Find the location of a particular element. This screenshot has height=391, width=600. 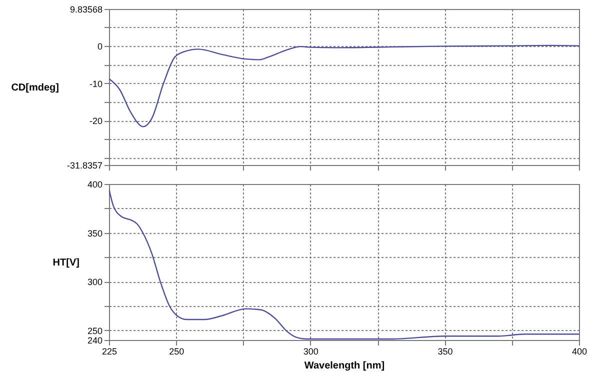

y-tick-label: -31.8357 is located at coordinates (84, 165).